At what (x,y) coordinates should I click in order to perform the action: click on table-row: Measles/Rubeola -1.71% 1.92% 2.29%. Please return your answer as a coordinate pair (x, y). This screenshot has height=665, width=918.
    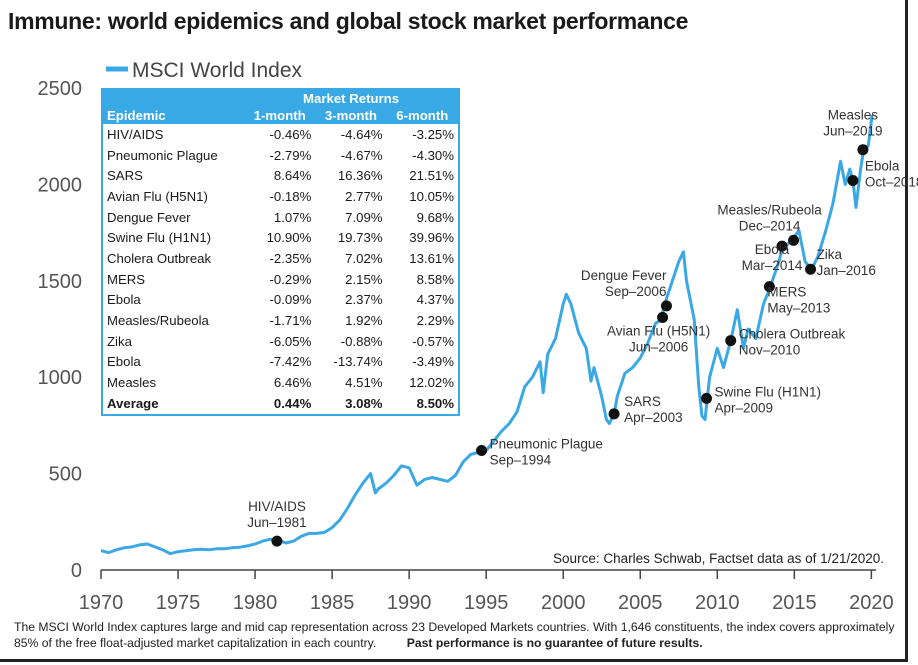
    Looking at the image, I should click on (280, 320).